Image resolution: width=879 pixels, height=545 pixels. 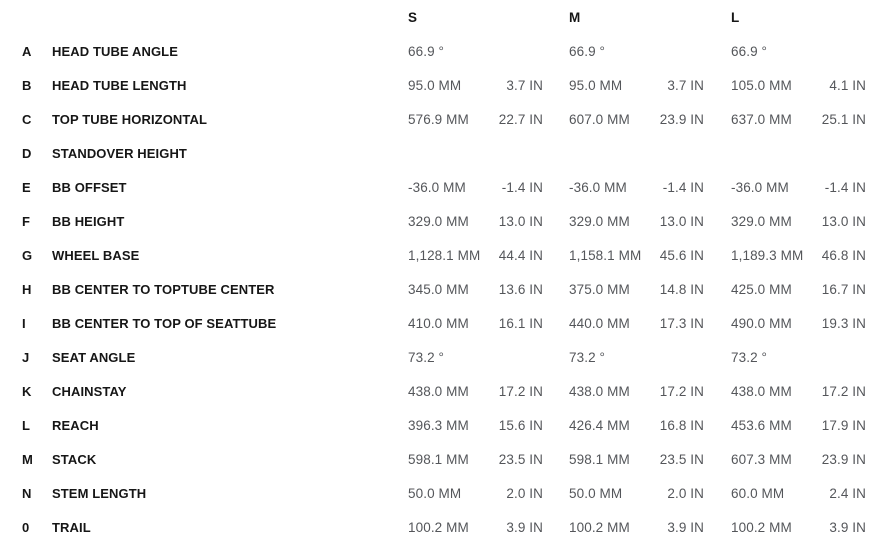 What do you see at coordinates (845, 187) in the screenshot?
I see `value-l-in: -1.4 IN` at bounding box center [845, 187].